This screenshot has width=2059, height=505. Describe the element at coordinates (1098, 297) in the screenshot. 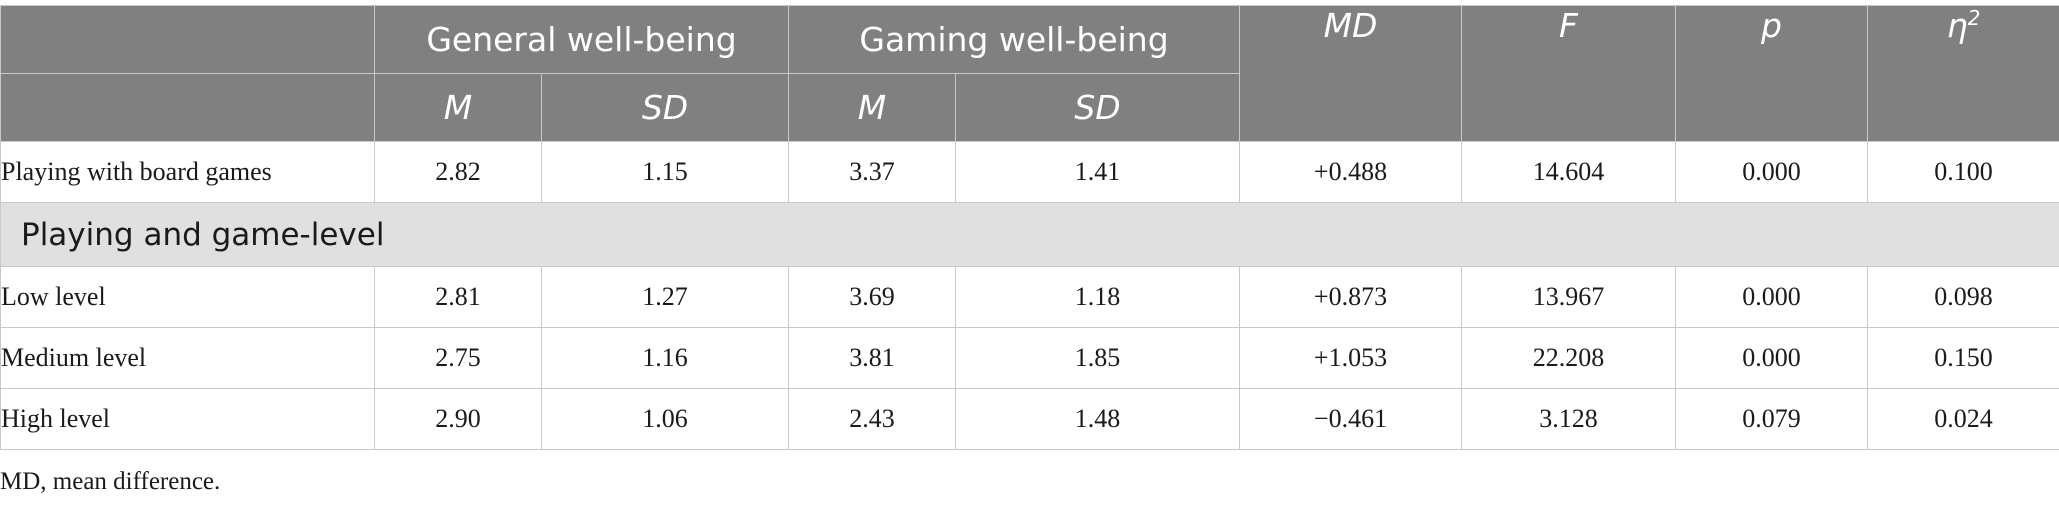

I see `cell-gaming-sd: 1.18` at that location.